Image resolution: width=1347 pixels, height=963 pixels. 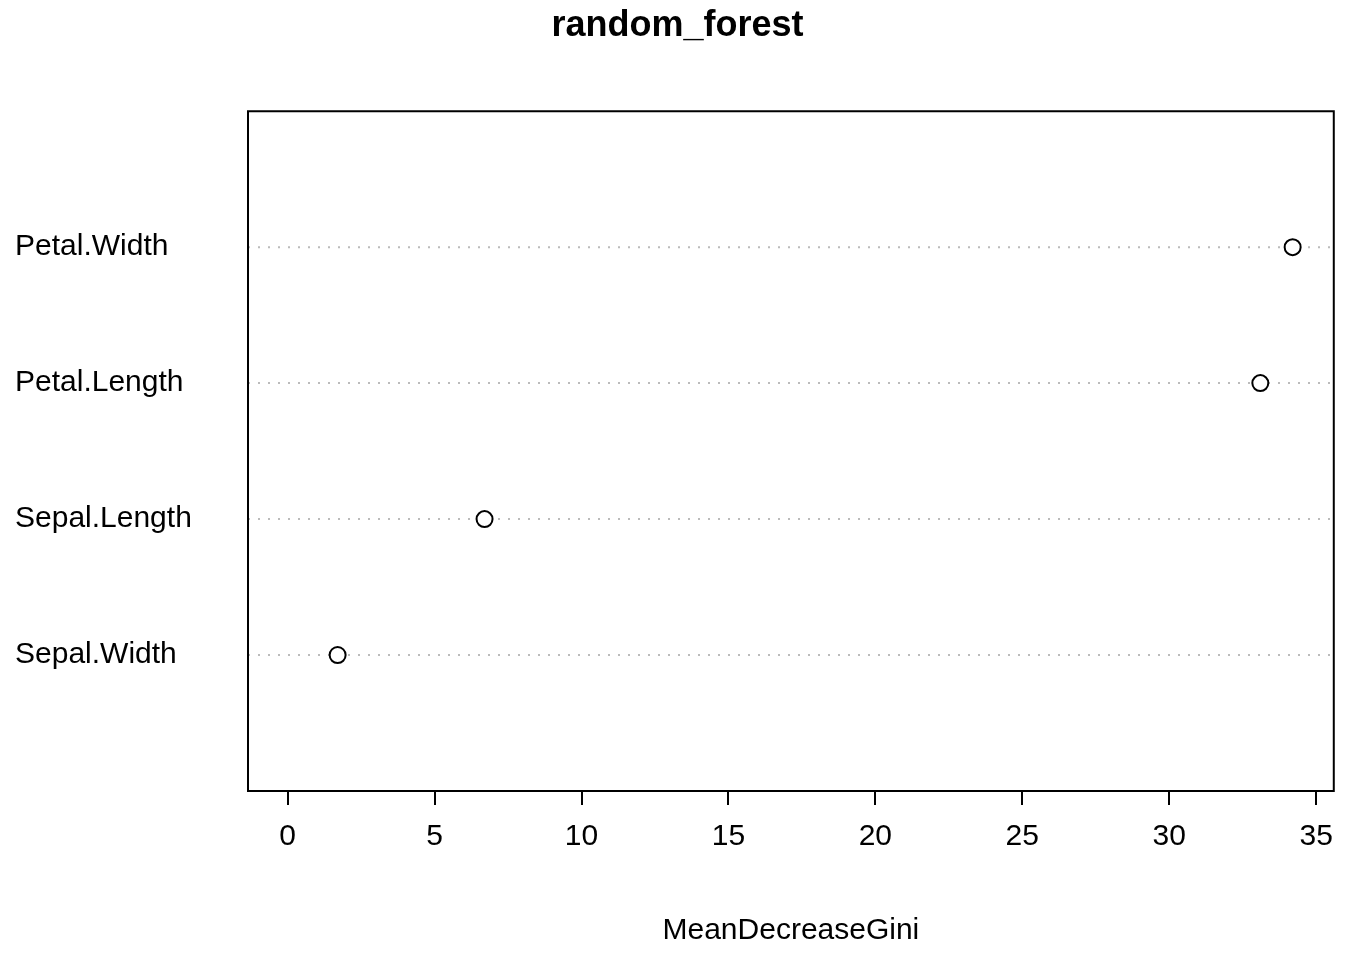 I want to click on chart-title: random_forest, so click(x=677, y=23).